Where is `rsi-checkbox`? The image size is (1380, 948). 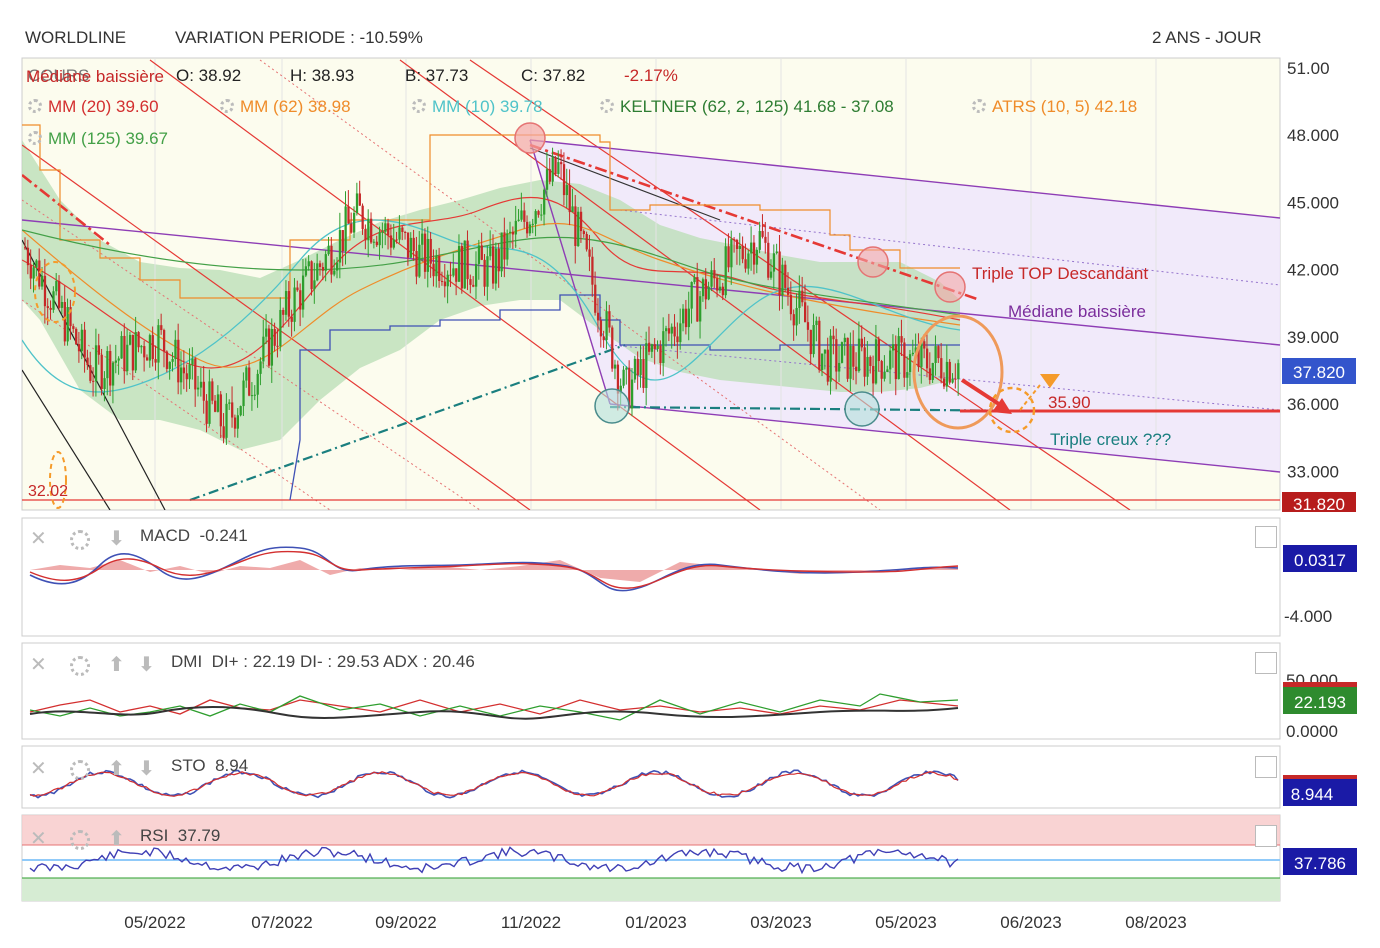
rsi-checkbox is located at coordinates (1266, 836).